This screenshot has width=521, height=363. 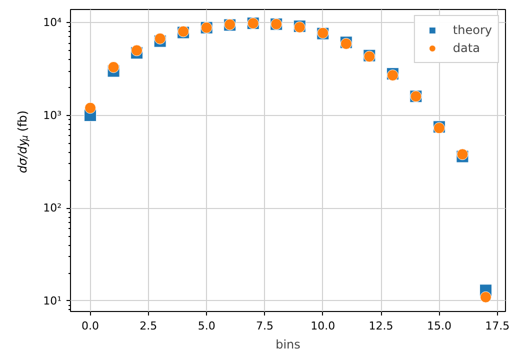 I want to click on x-tick-label: 7.5, so click(x=265, y=326).